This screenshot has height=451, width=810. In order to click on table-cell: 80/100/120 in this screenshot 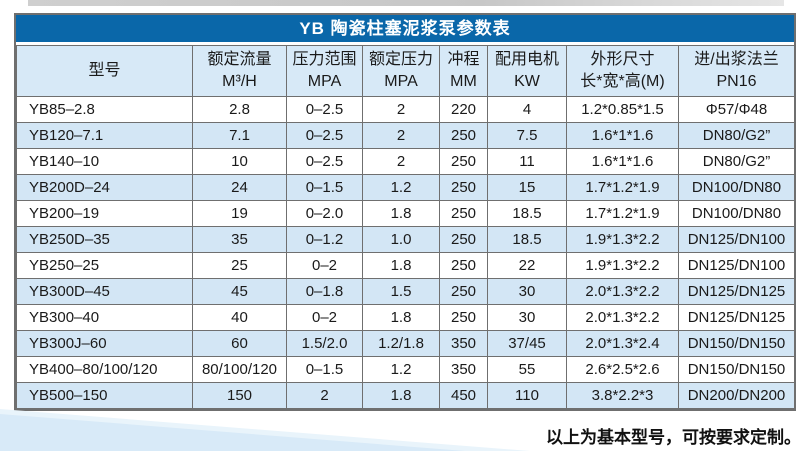, I will do `click(239, 369)`.